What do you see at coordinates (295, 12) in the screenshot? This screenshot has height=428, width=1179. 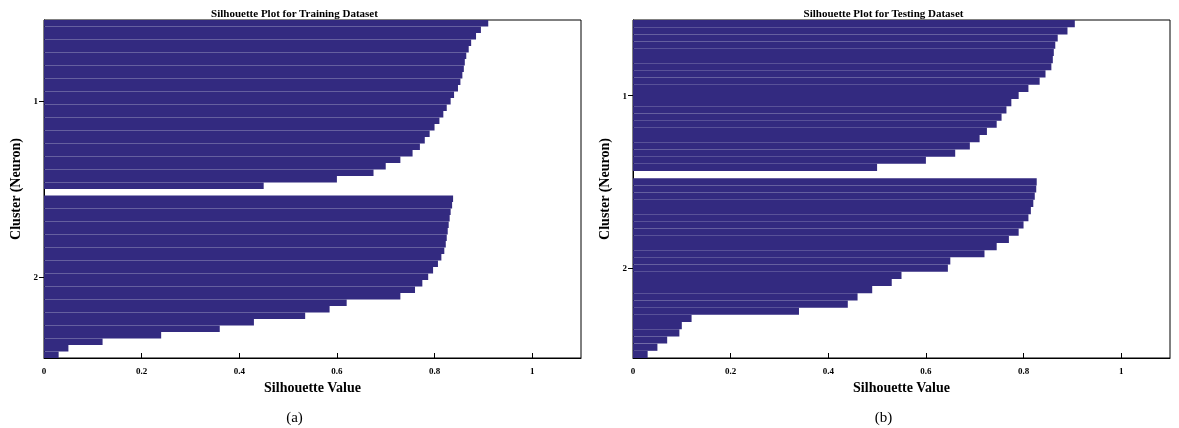 I see `chart-title: Silhouette Plot for Training Dataset` at bounding box center [295, 12].